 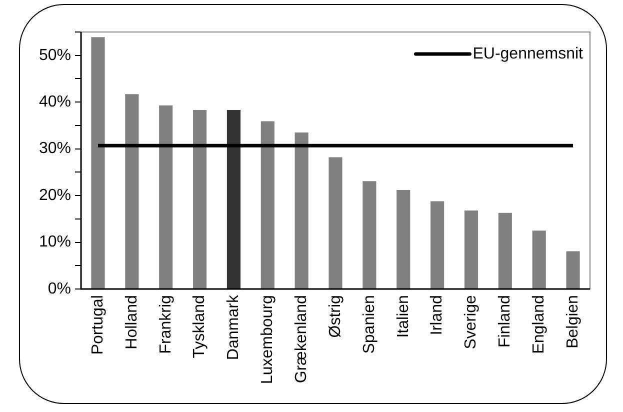 I want to click on x-tick-label: Luxembourg, so click(x=267, y=339).